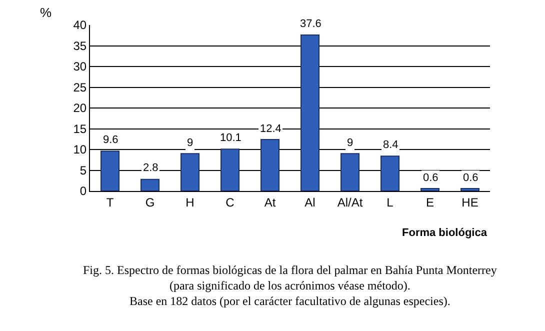 The image size is (545, 331). I want to click on y-tick-label: 40, so click(80, 25).